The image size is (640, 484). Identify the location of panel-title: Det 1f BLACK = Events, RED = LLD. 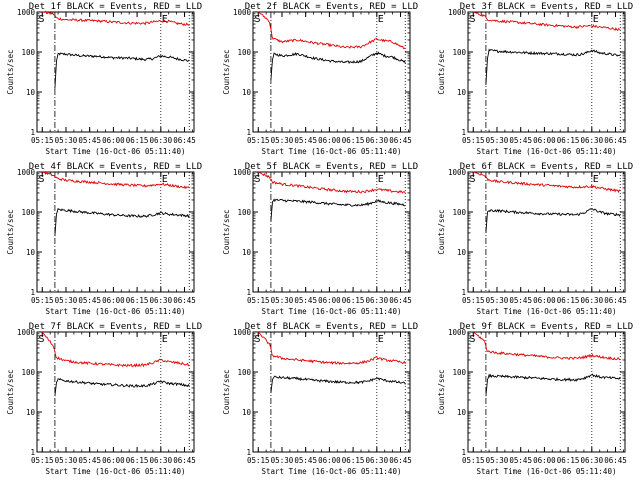
(115, 7).